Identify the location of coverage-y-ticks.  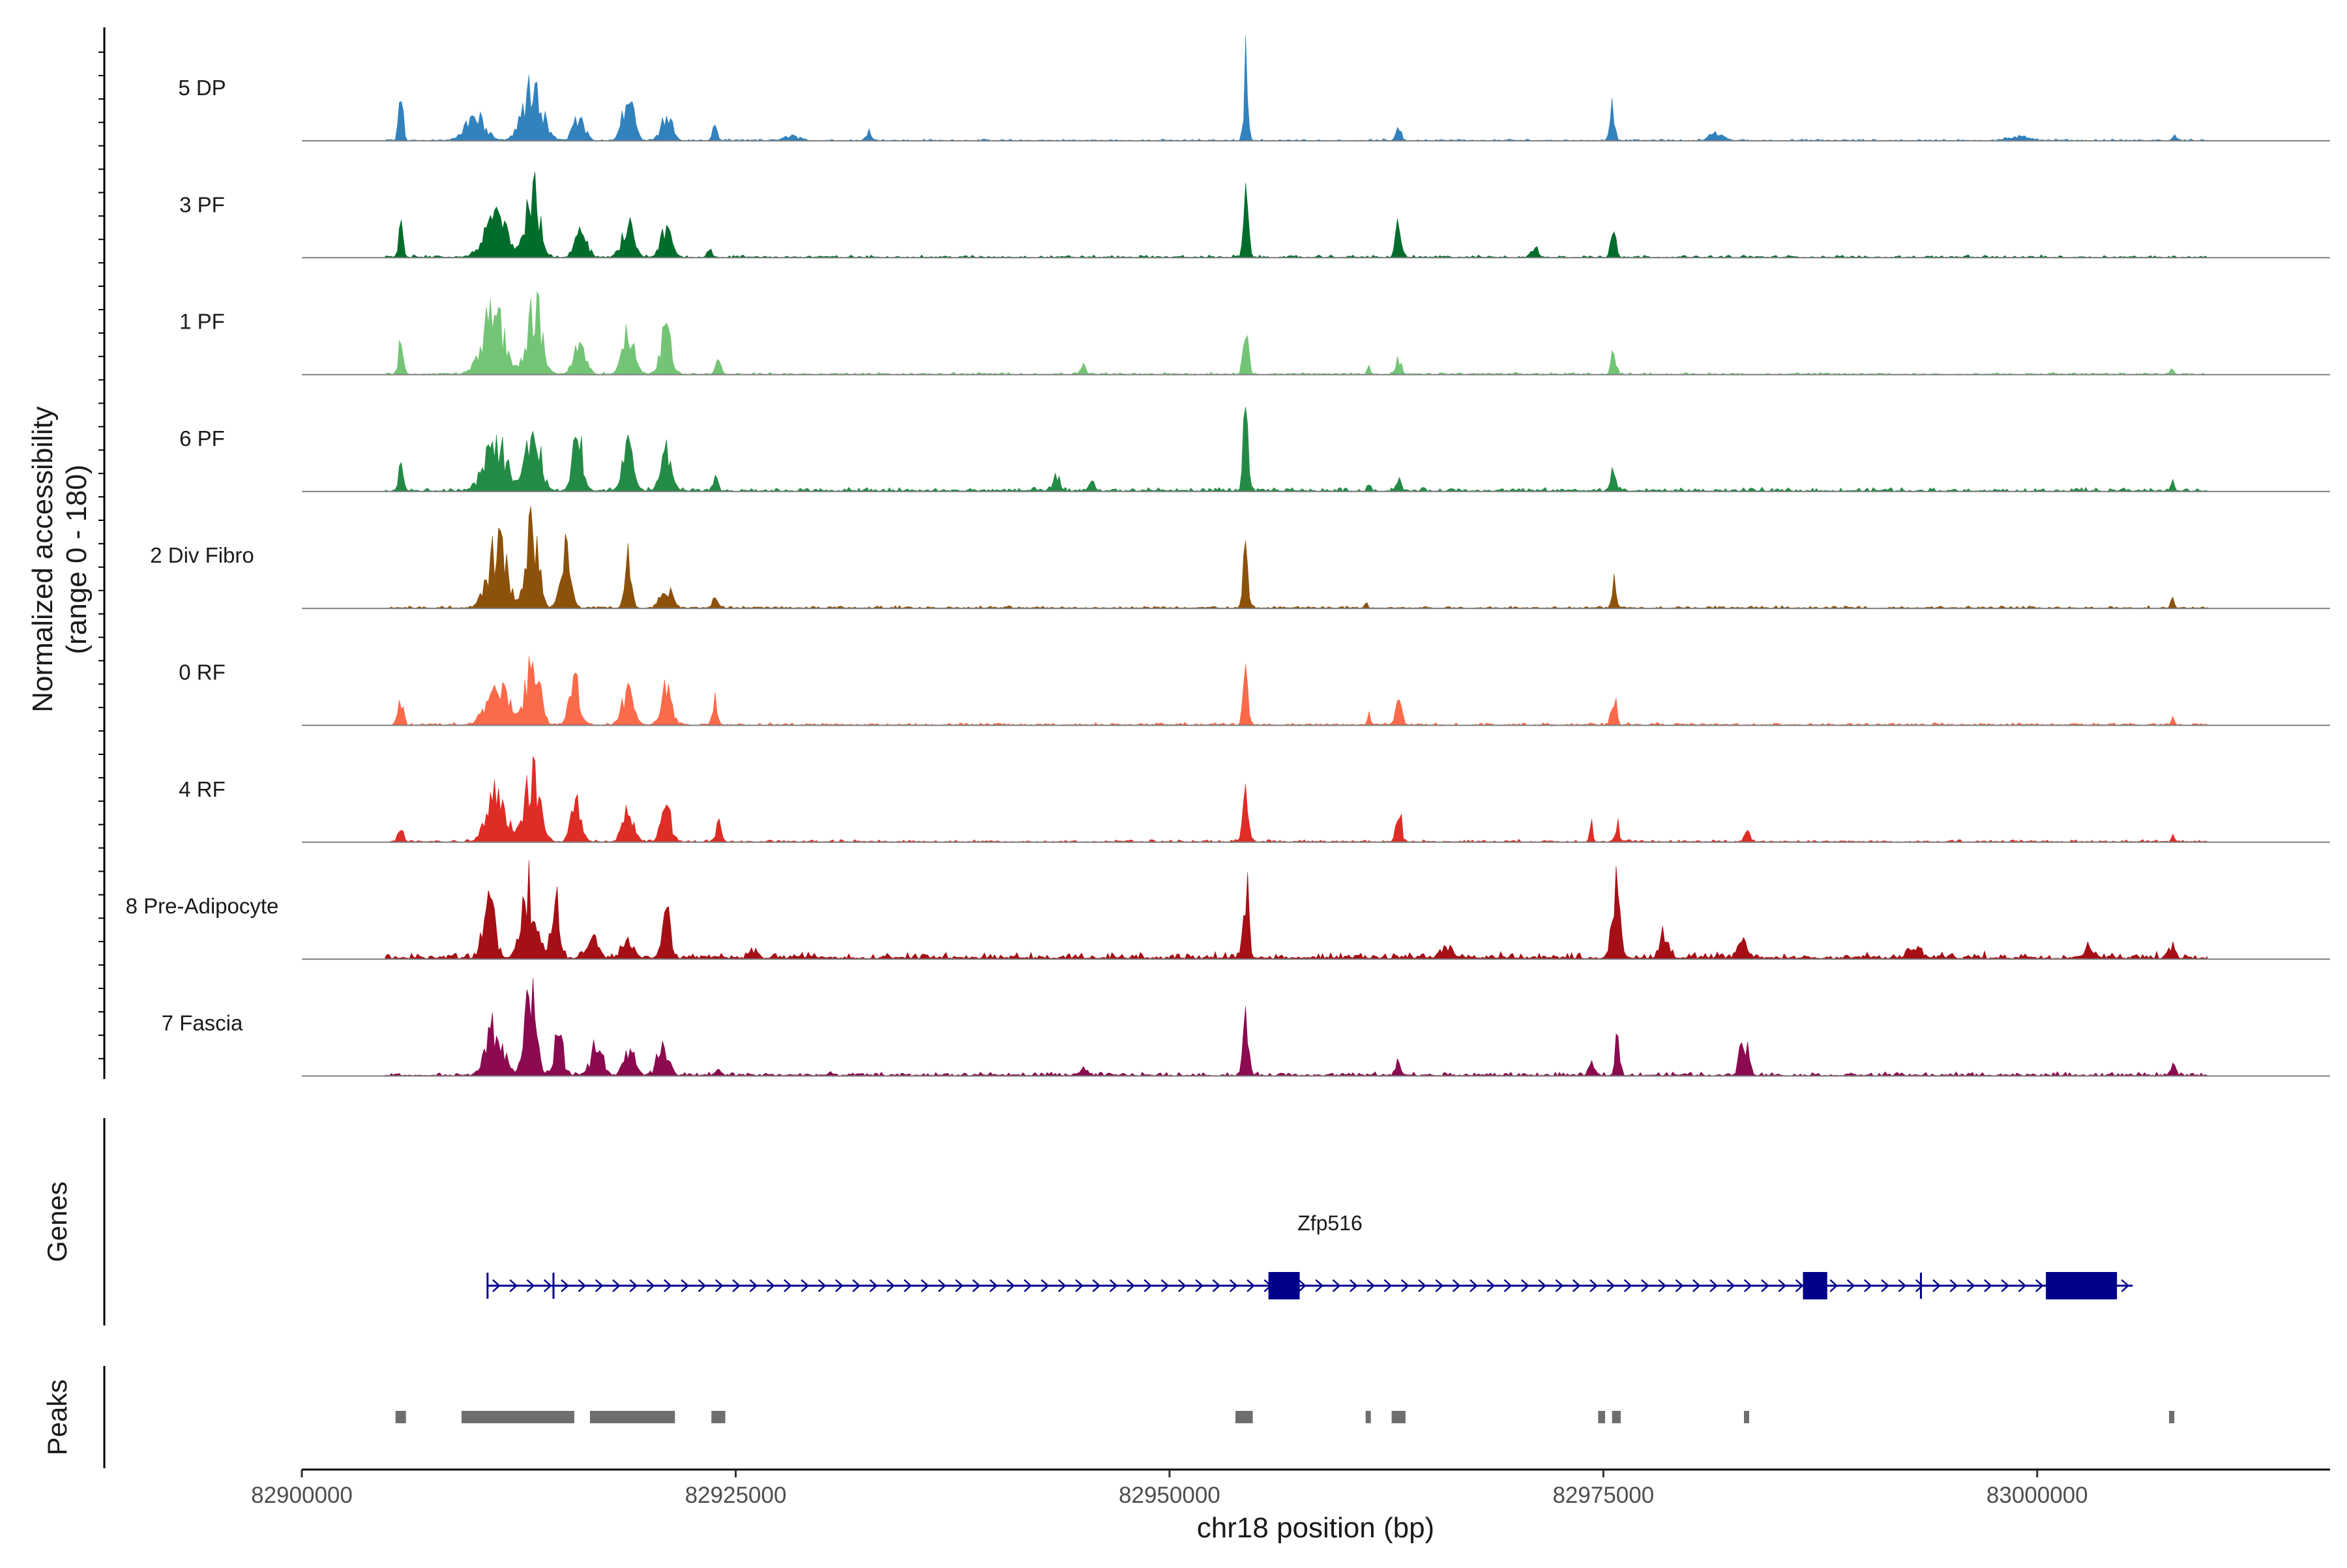
(101, 555).